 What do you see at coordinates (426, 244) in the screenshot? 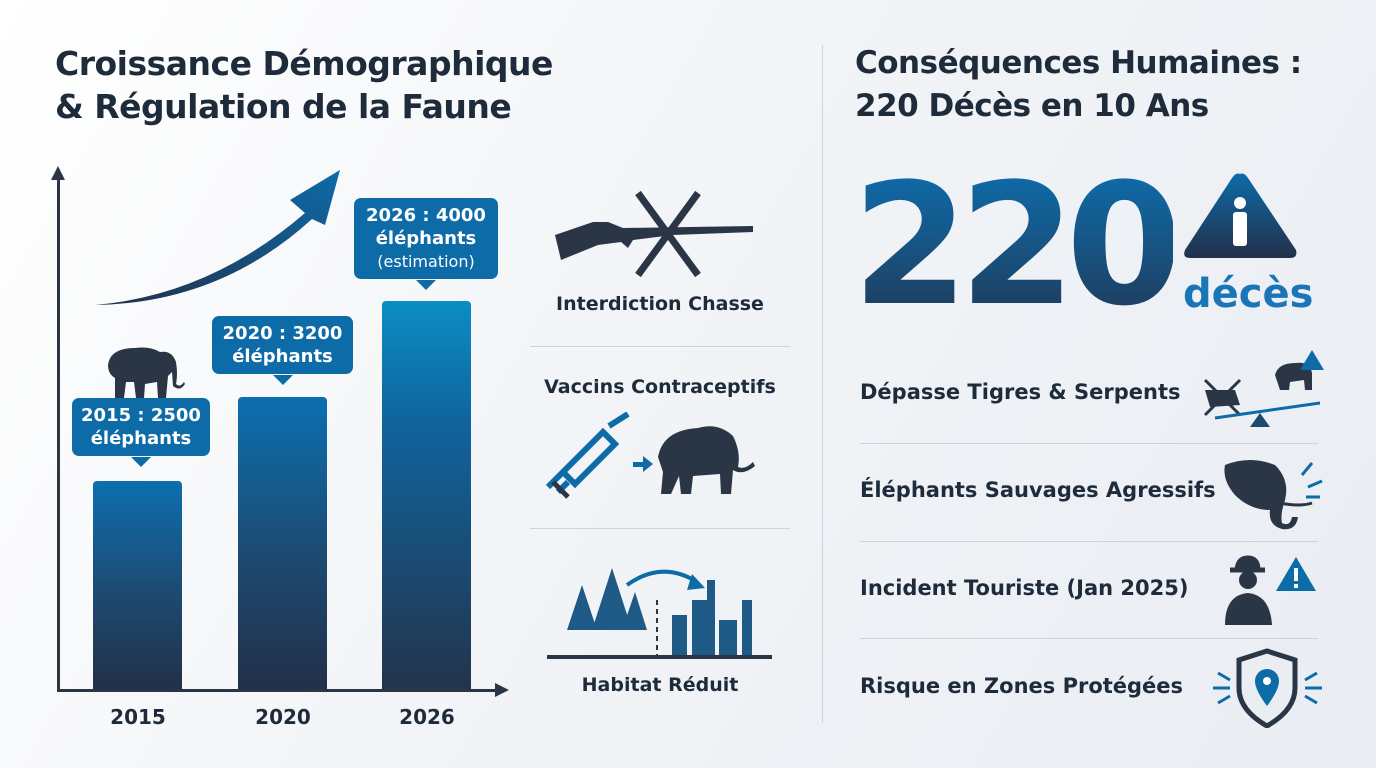
I see `data-label-2026: 2026 : 4000 éléphants (estimation)` at bounding box center [426, 244].